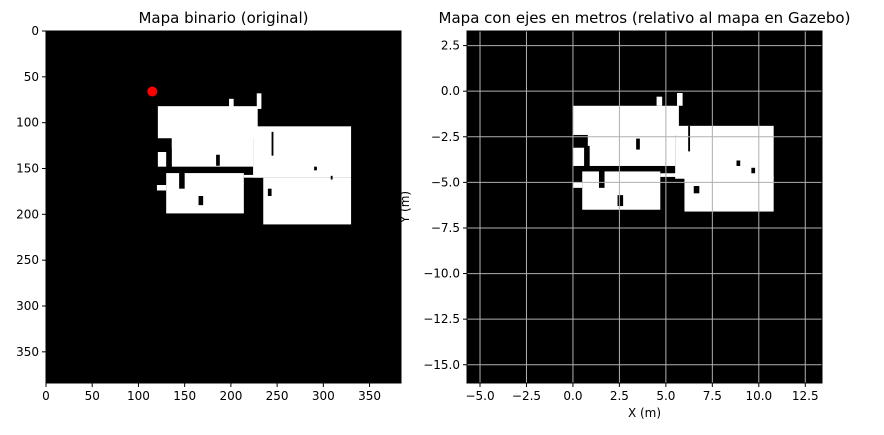 The image size is (884, 435). I want to click on y-tick-label: 100, so click(27, 123).